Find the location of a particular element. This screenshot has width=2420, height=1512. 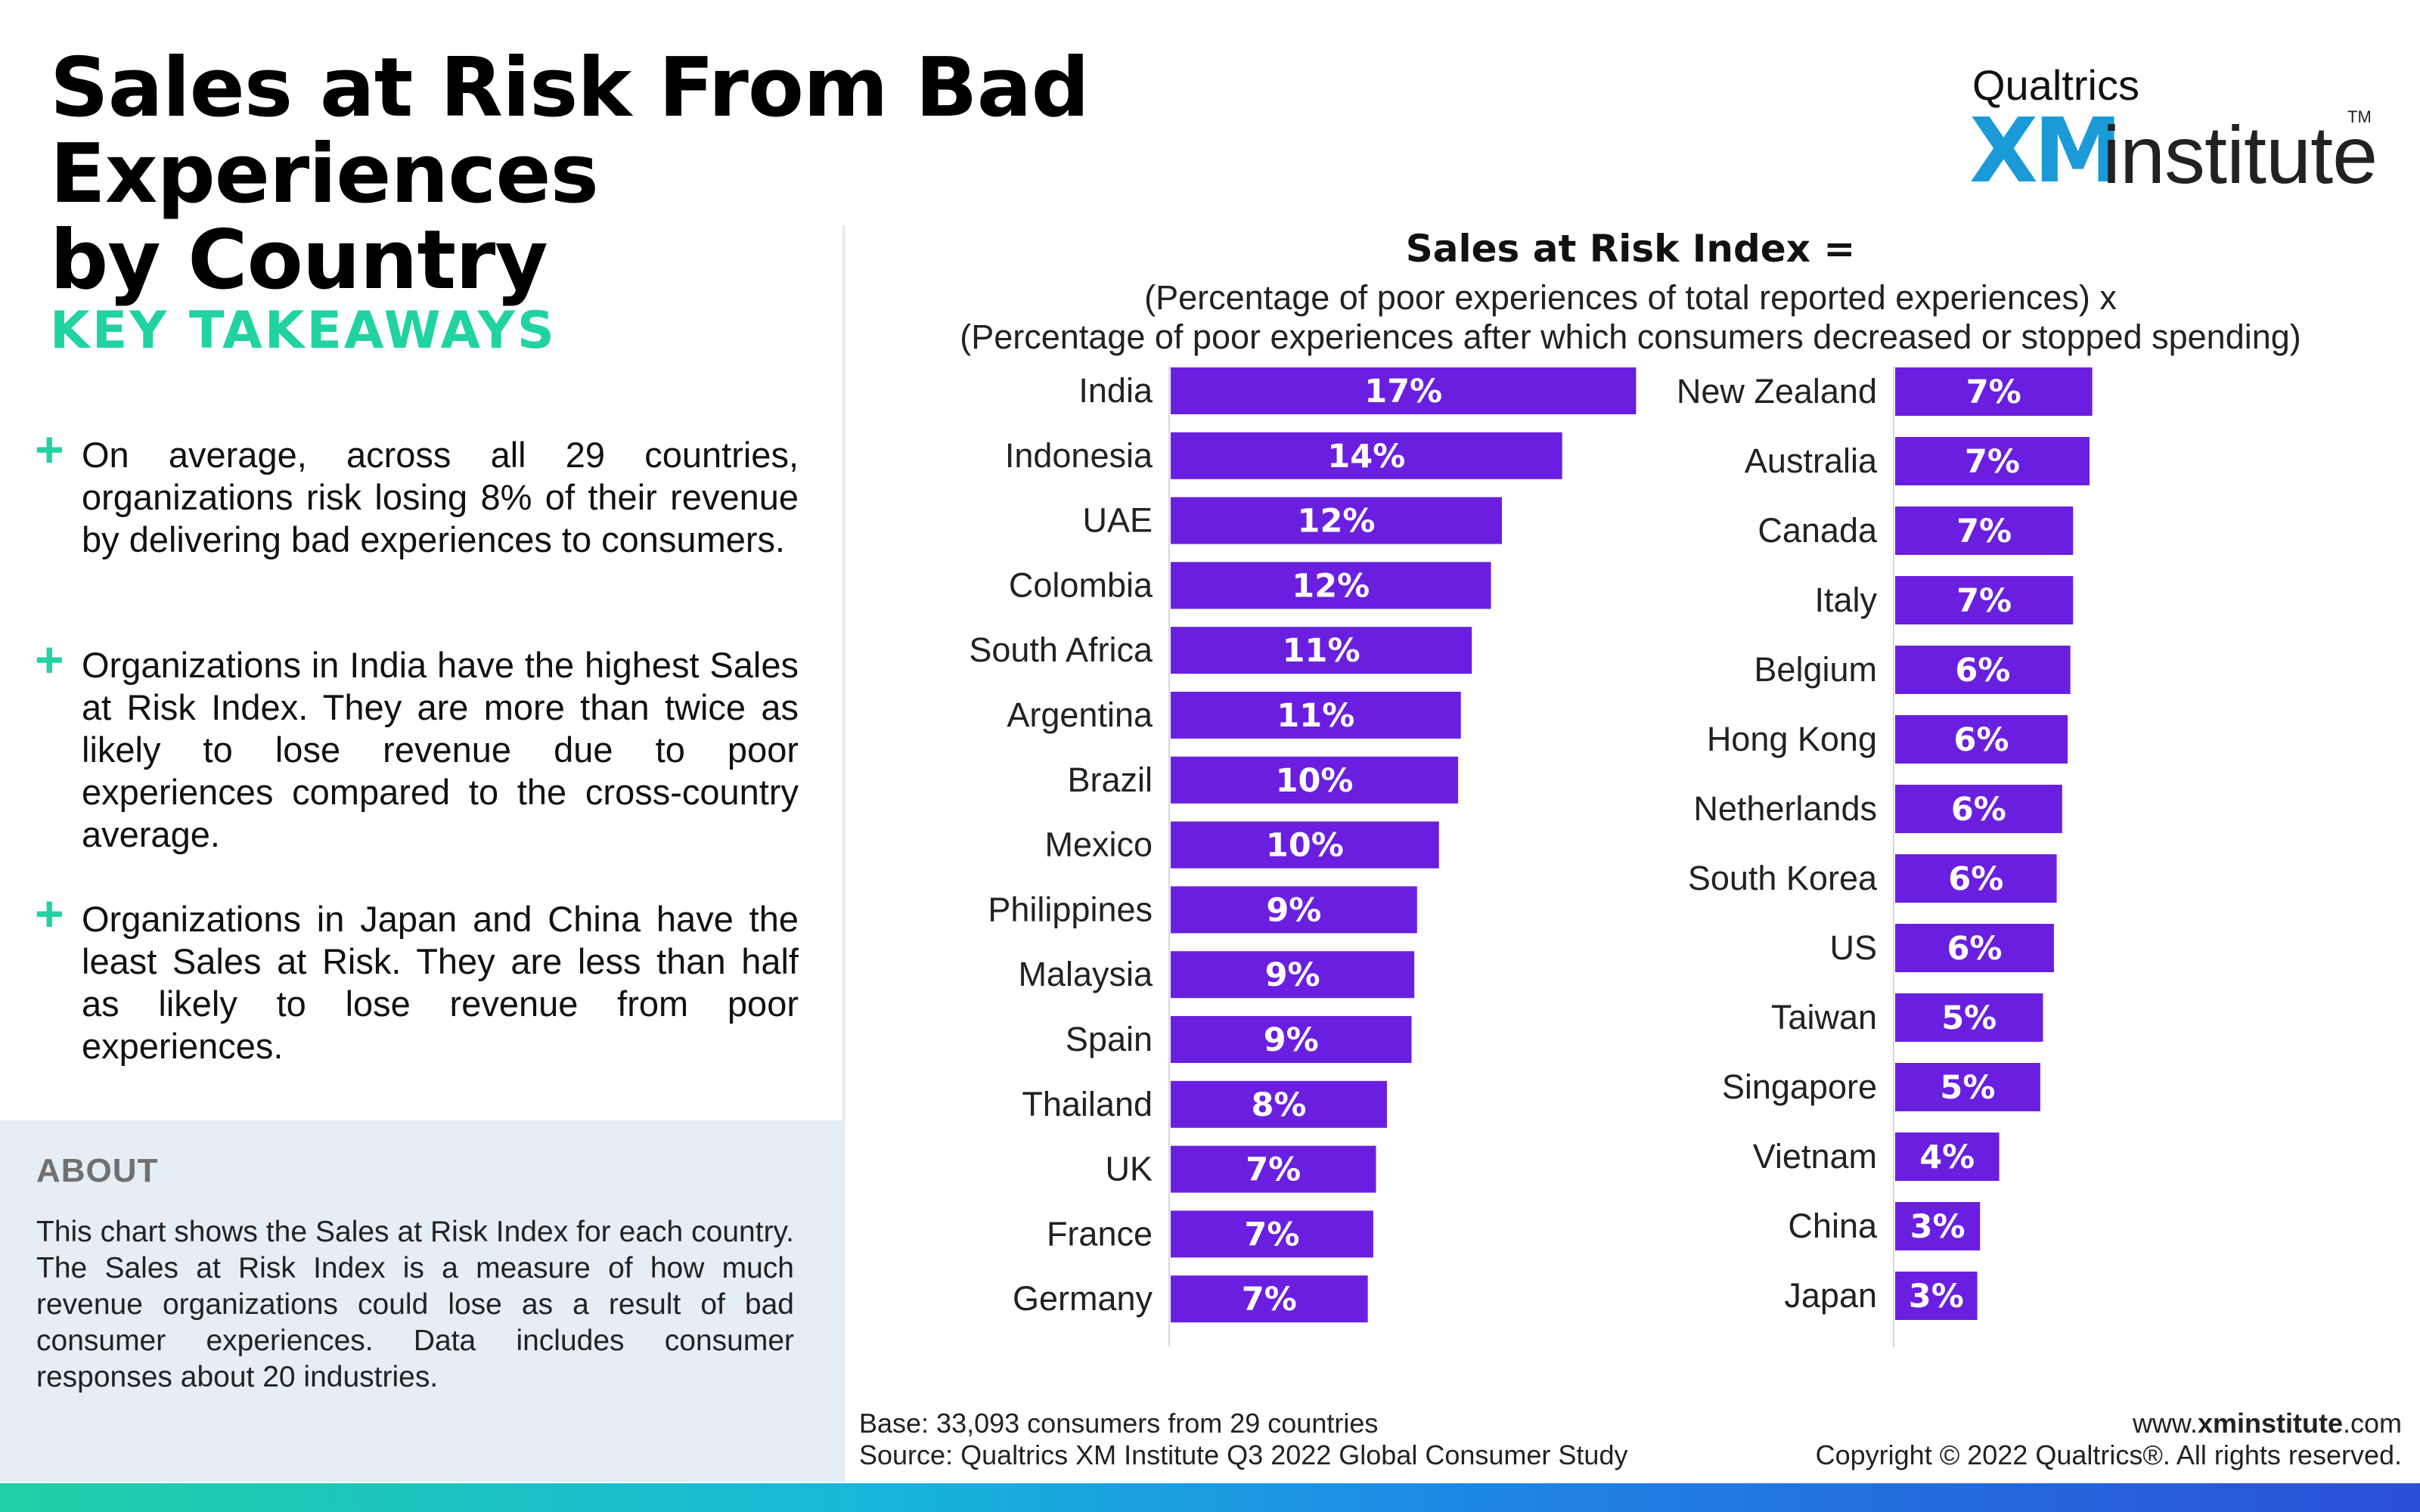

data-label: 12% is located at coordinates (1337, 522).